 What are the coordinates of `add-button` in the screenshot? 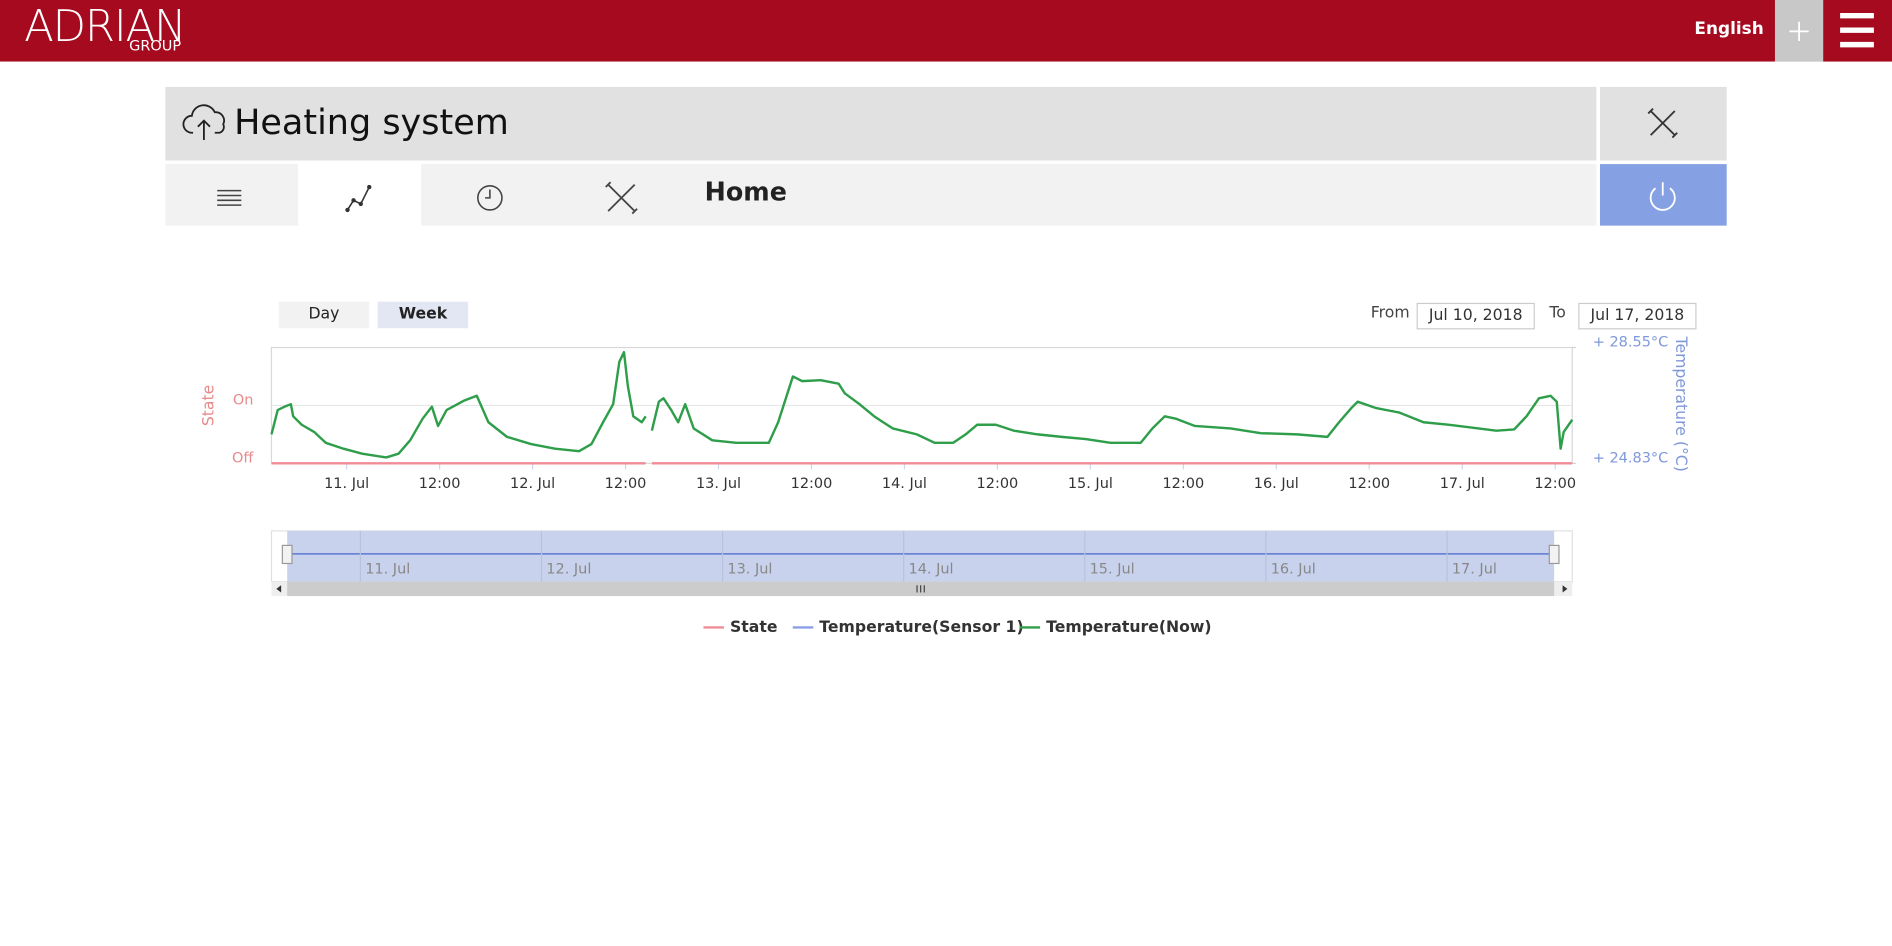 It's located at (1799, 31).